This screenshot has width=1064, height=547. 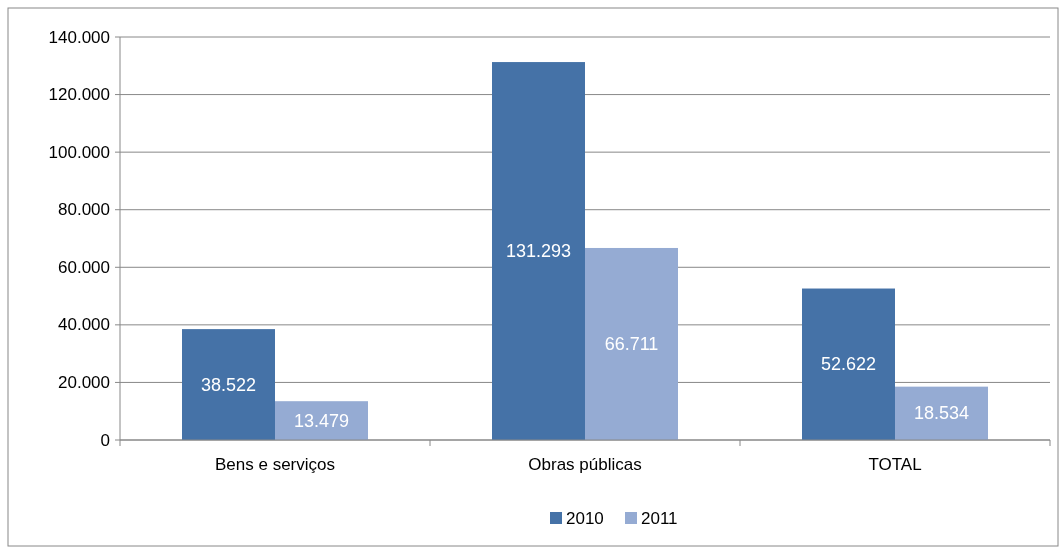 I want to click on y-tick-label: 100.000, so click(x=79, y=152).